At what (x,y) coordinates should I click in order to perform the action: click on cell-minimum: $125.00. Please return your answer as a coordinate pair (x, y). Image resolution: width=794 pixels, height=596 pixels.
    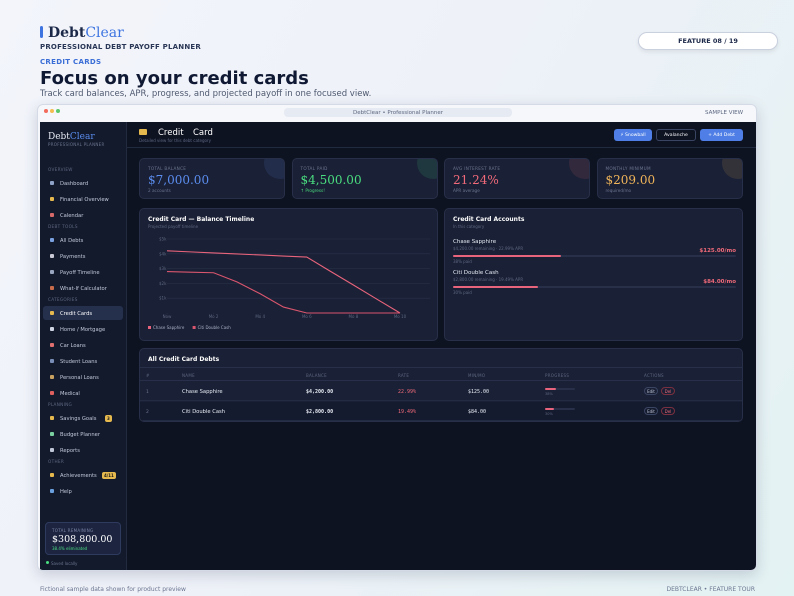
    Looking at the image, I should click on (479, 392).